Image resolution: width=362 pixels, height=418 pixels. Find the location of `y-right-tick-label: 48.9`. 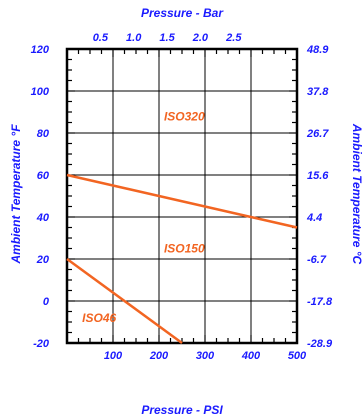

y-right-tick-label: 48.9 is located at coordinates (317, 50).